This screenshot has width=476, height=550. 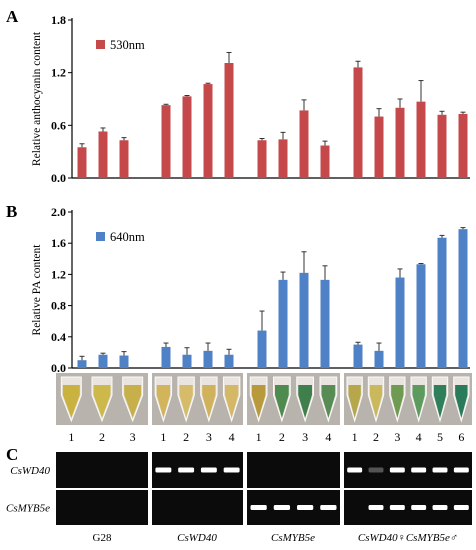 I want to click on tube-photo-panel, so click(x=408, y=399).